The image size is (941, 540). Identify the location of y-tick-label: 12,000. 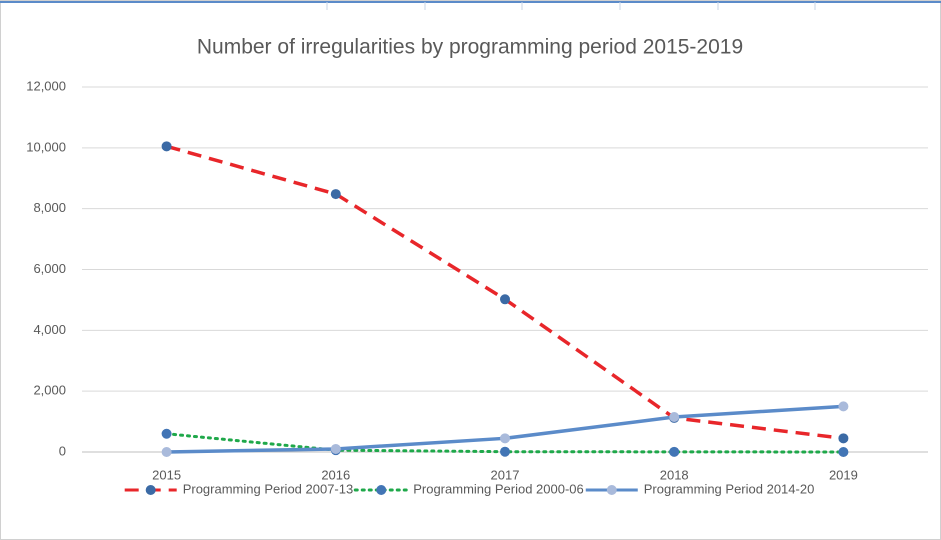
(46, 85).